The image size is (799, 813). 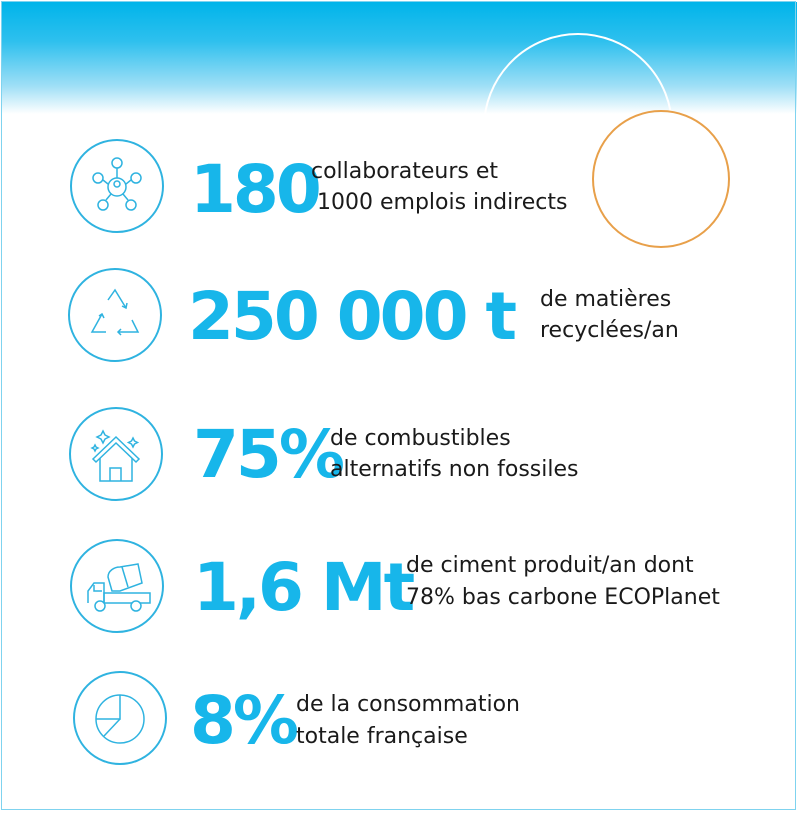 What do you see at coordinates (399, 58) in the screenshot?
I see `header-gradient` at bounding box center [399, 58].